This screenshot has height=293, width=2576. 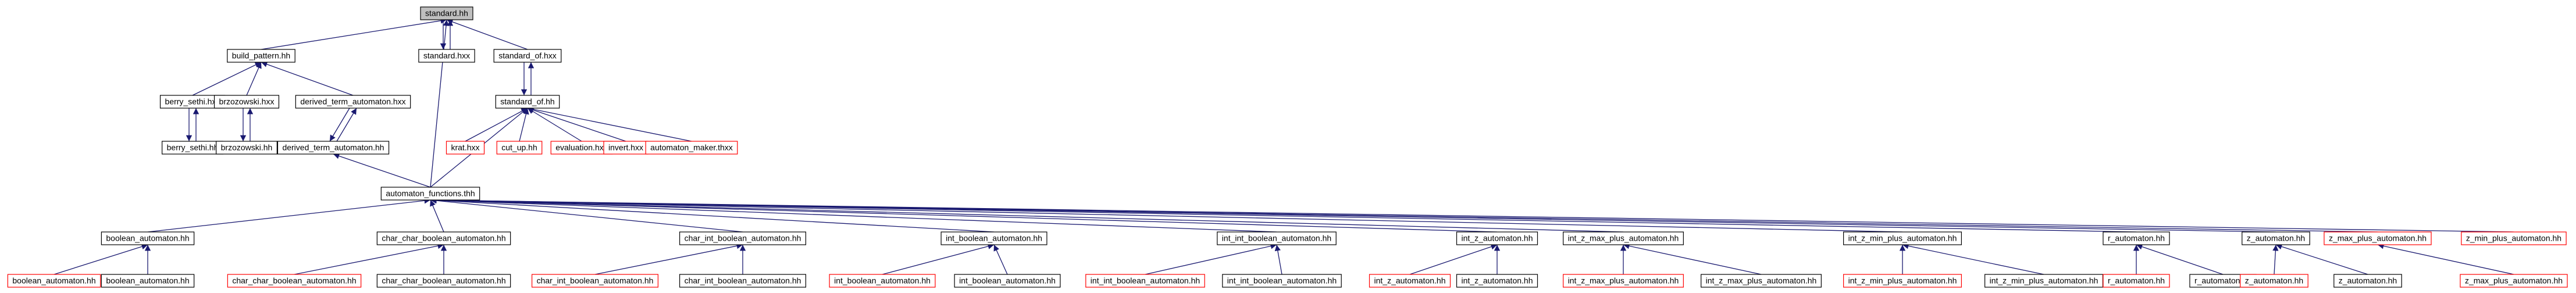 I want to click on node-label: brzozowski.hh, so click(x=247, y=148).